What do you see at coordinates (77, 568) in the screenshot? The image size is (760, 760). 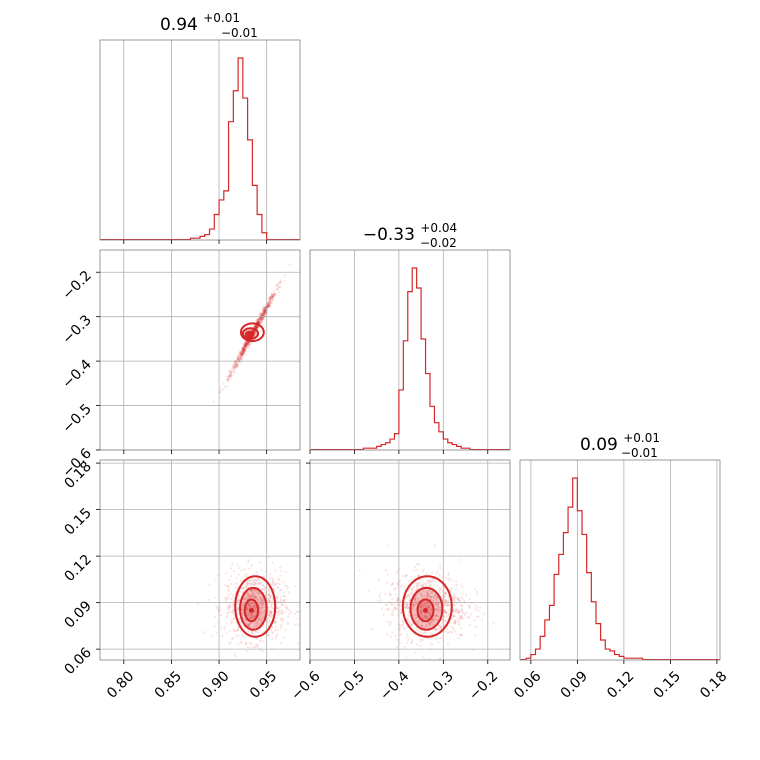 I see `tick-label-y-p2: 0.12` at bounding box center [77, 568].